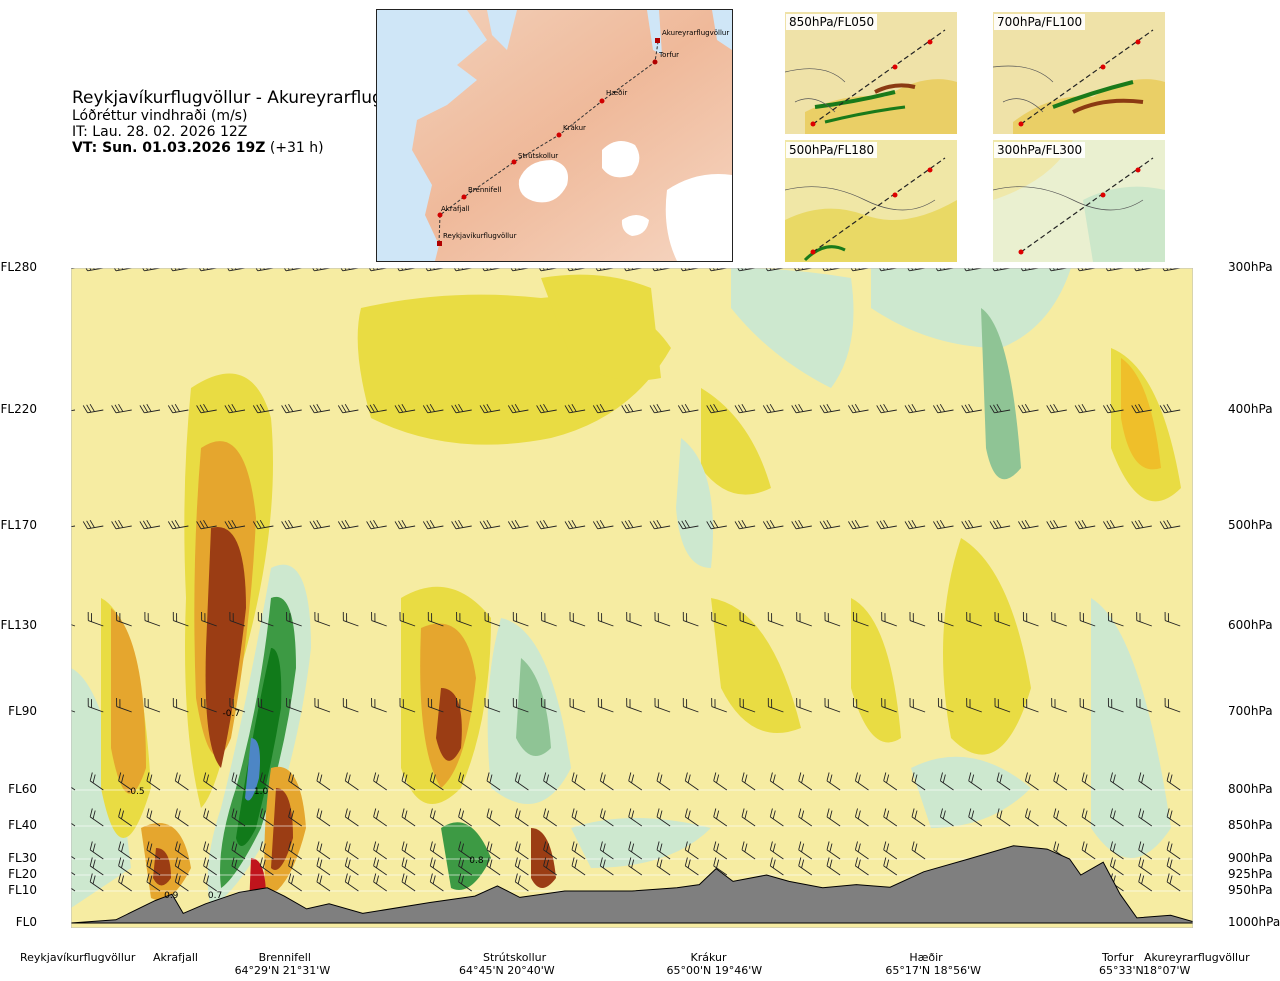 Image resolution: width=1280 pixels, height=981 pixels. What do you see at coordinates (871, 201) in the screenshot?
I see `panel-500hpa-map` at bounding box center [871, 201].